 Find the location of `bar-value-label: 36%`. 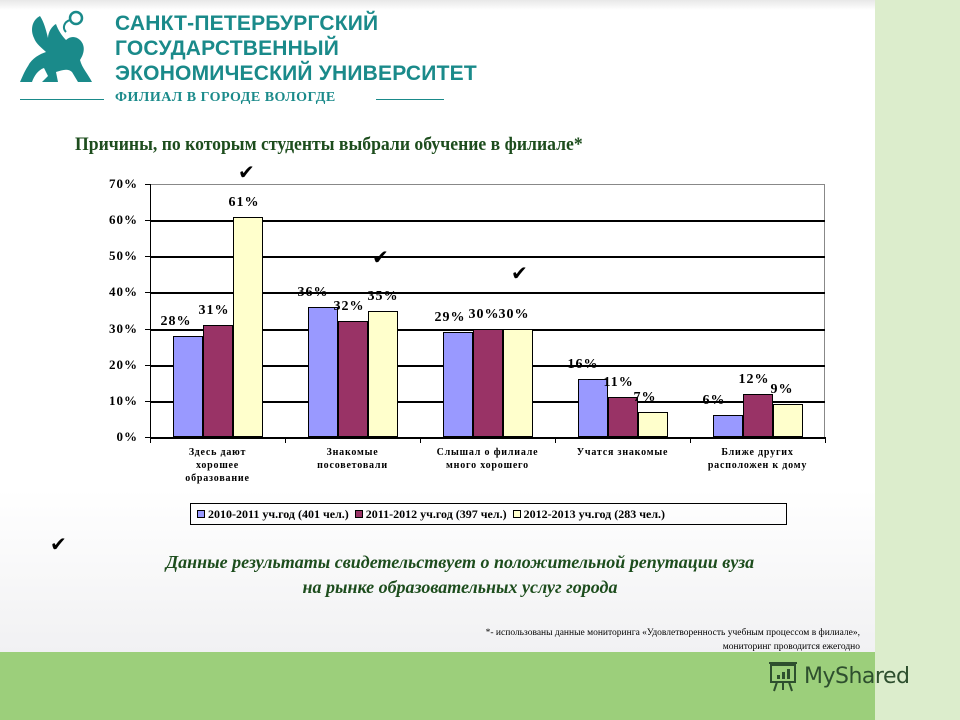

bar-value-label: 36% is located at coordinates (313, 292).